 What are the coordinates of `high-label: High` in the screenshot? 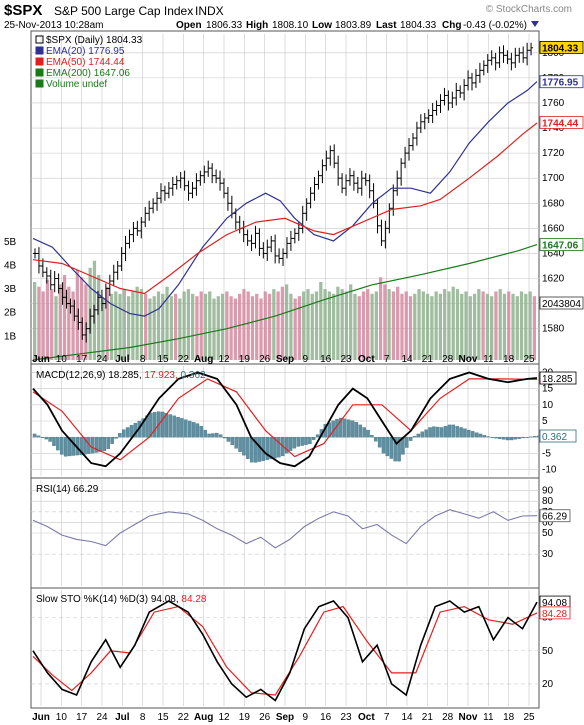 It's located at (257, 25).